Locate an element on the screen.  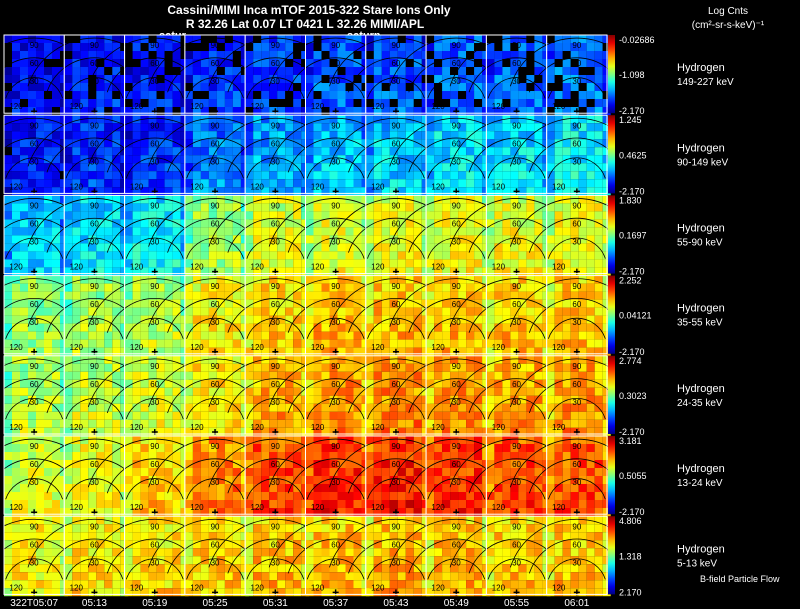
energy-label: 5-13 keV is located at coordinates (697, 563).